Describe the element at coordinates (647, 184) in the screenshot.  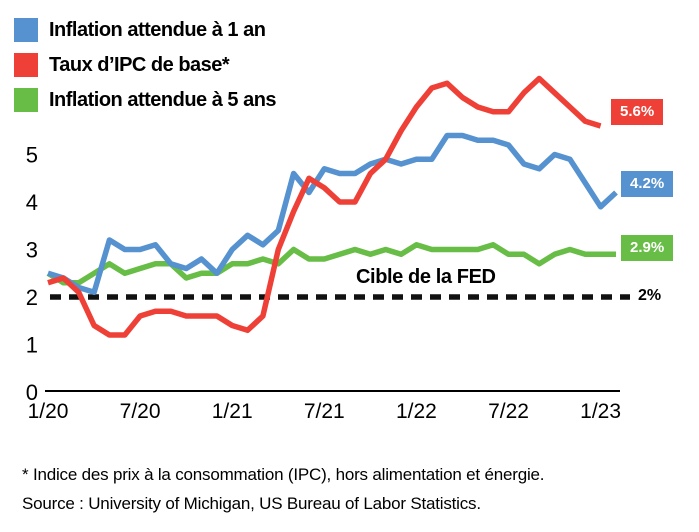
I see `value-badge-1yr-expected: 4.2%` at that location.